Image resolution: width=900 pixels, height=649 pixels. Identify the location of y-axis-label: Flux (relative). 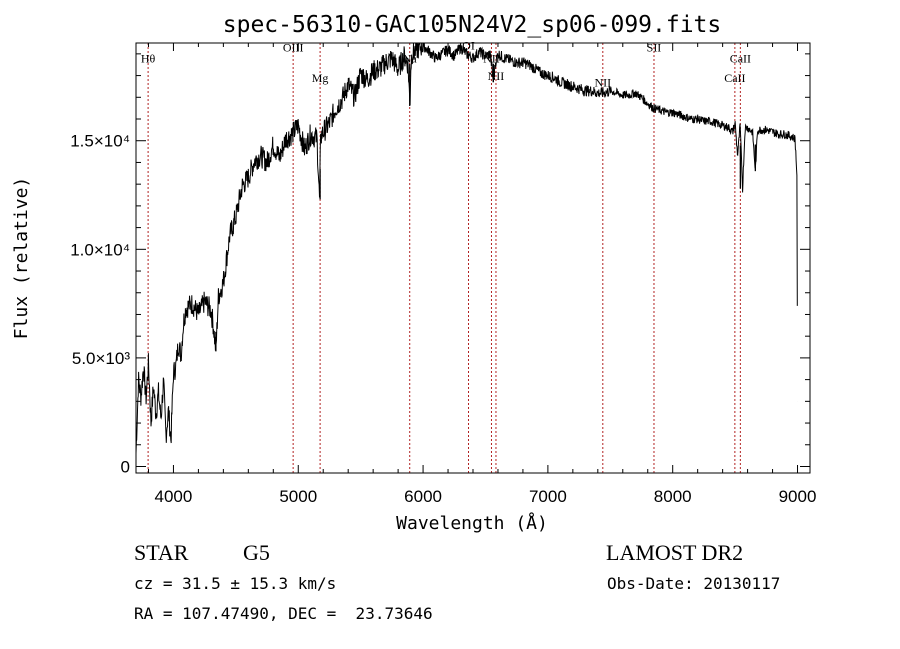
(21, 258).